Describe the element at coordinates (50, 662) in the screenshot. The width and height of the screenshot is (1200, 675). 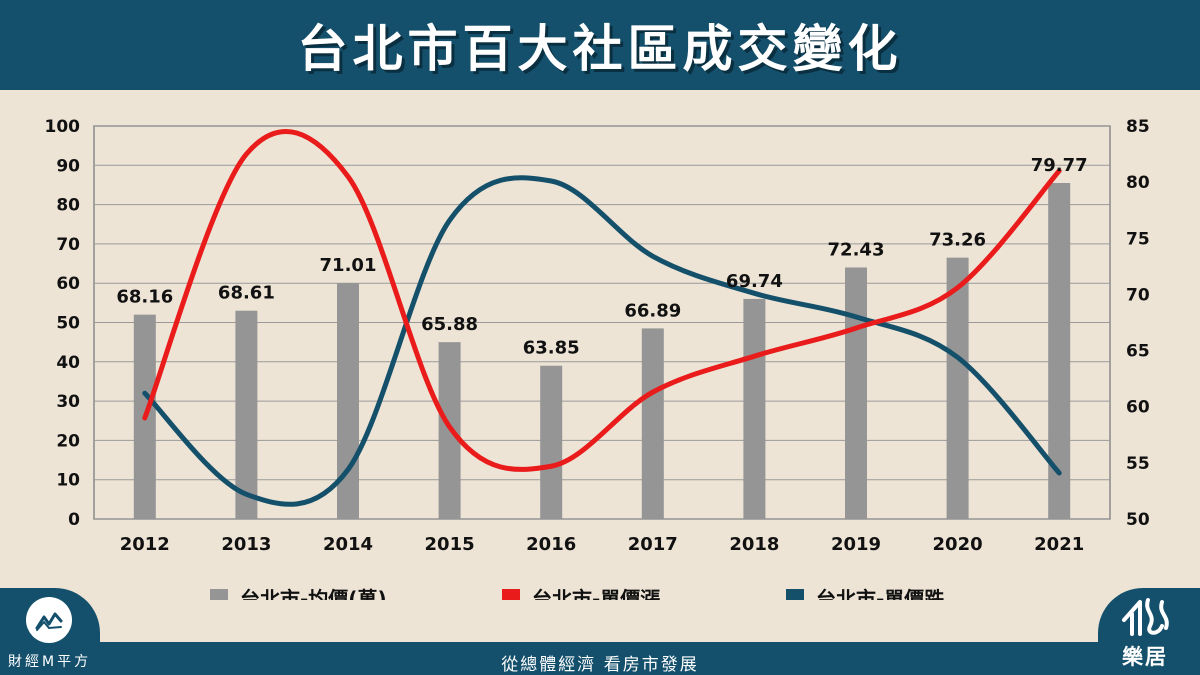
I see `left-brand-name: 財經M平方` at that location.